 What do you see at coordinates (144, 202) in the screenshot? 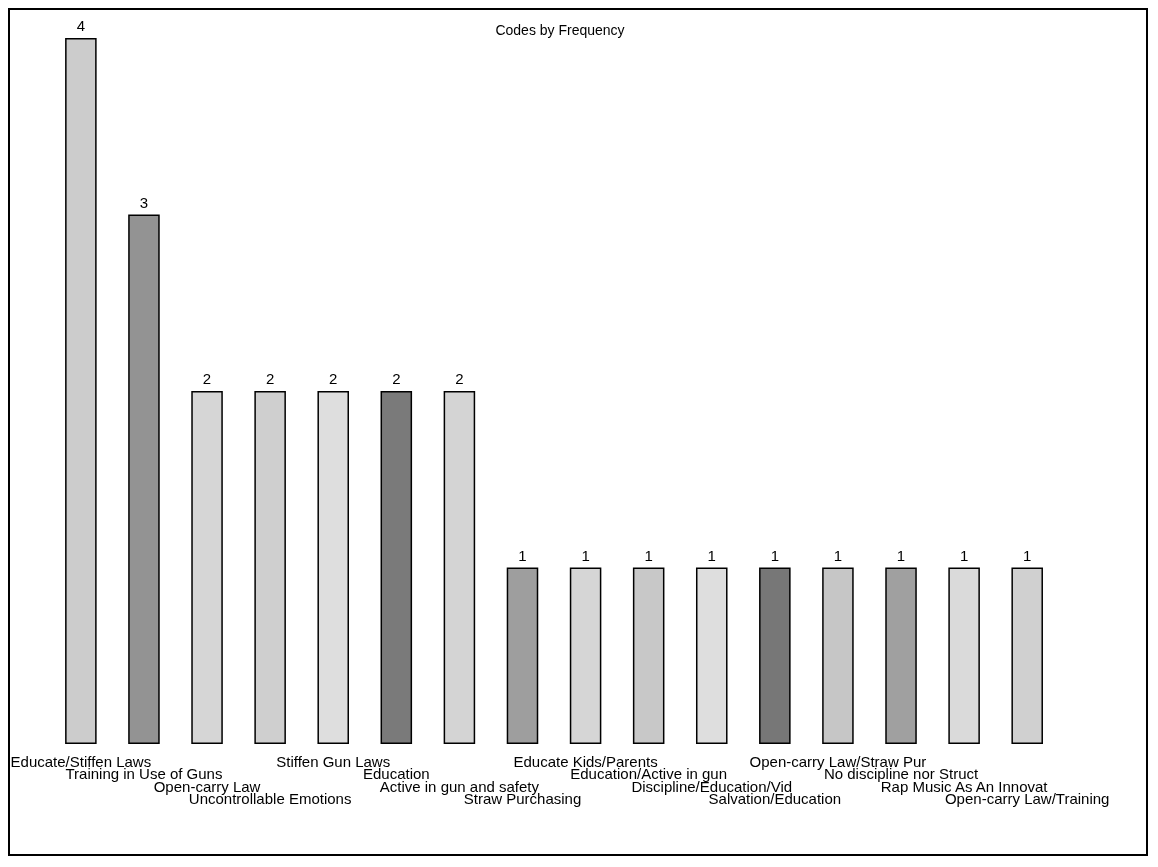
I see `data-label: 3` at bounding box center [144, 202].